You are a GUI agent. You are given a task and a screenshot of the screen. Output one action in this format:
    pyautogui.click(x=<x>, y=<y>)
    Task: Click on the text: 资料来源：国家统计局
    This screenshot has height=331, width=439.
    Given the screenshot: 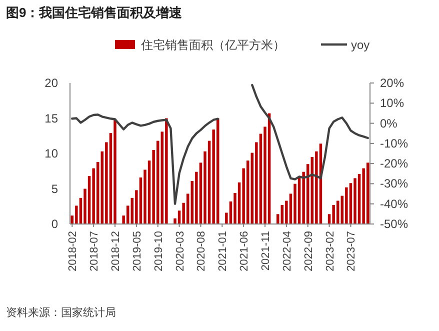 What is the action you would take?
    pyautogui.click(x=61, y=312)
    